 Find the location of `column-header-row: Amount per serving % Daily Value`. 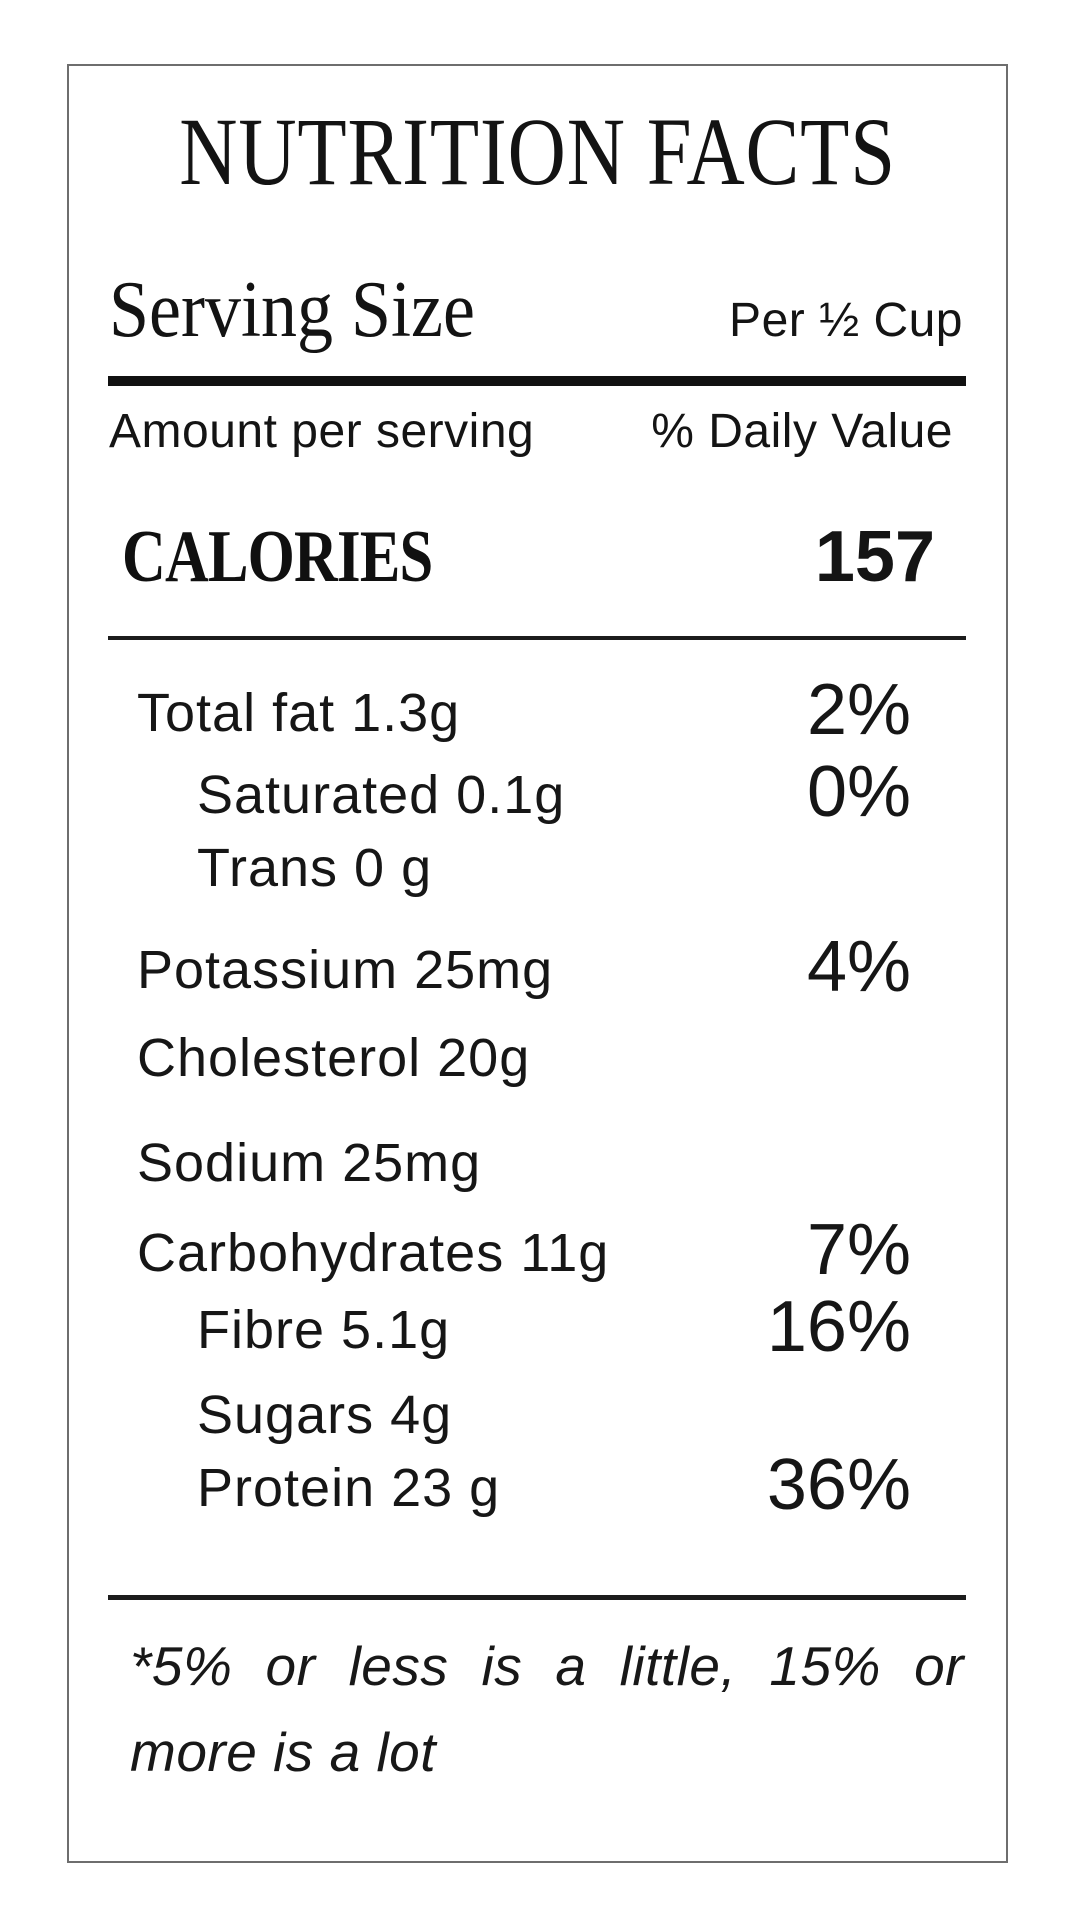

column-header-row: Amount per serving % Daily Value is located at coordinates (531, 432).